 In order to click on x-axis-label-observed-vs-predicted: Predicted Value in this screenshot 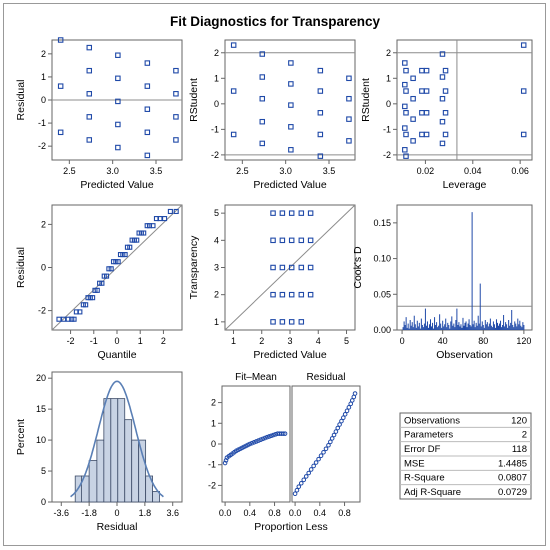, I will do `click(290, 355)`.